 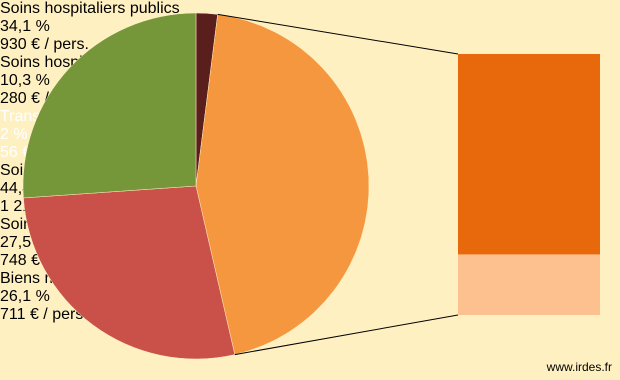 What do you see at coordinates (109, 105) in the screenshot?
I see `pie-slice` at bounding box center [109, 105].